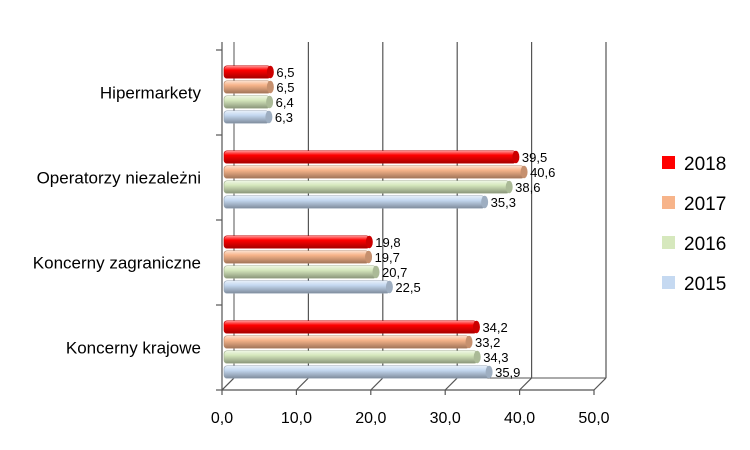 The image size is (750, 450). I want to click on bar-koncerny-zagraniczne-2018, so click(296, 242).